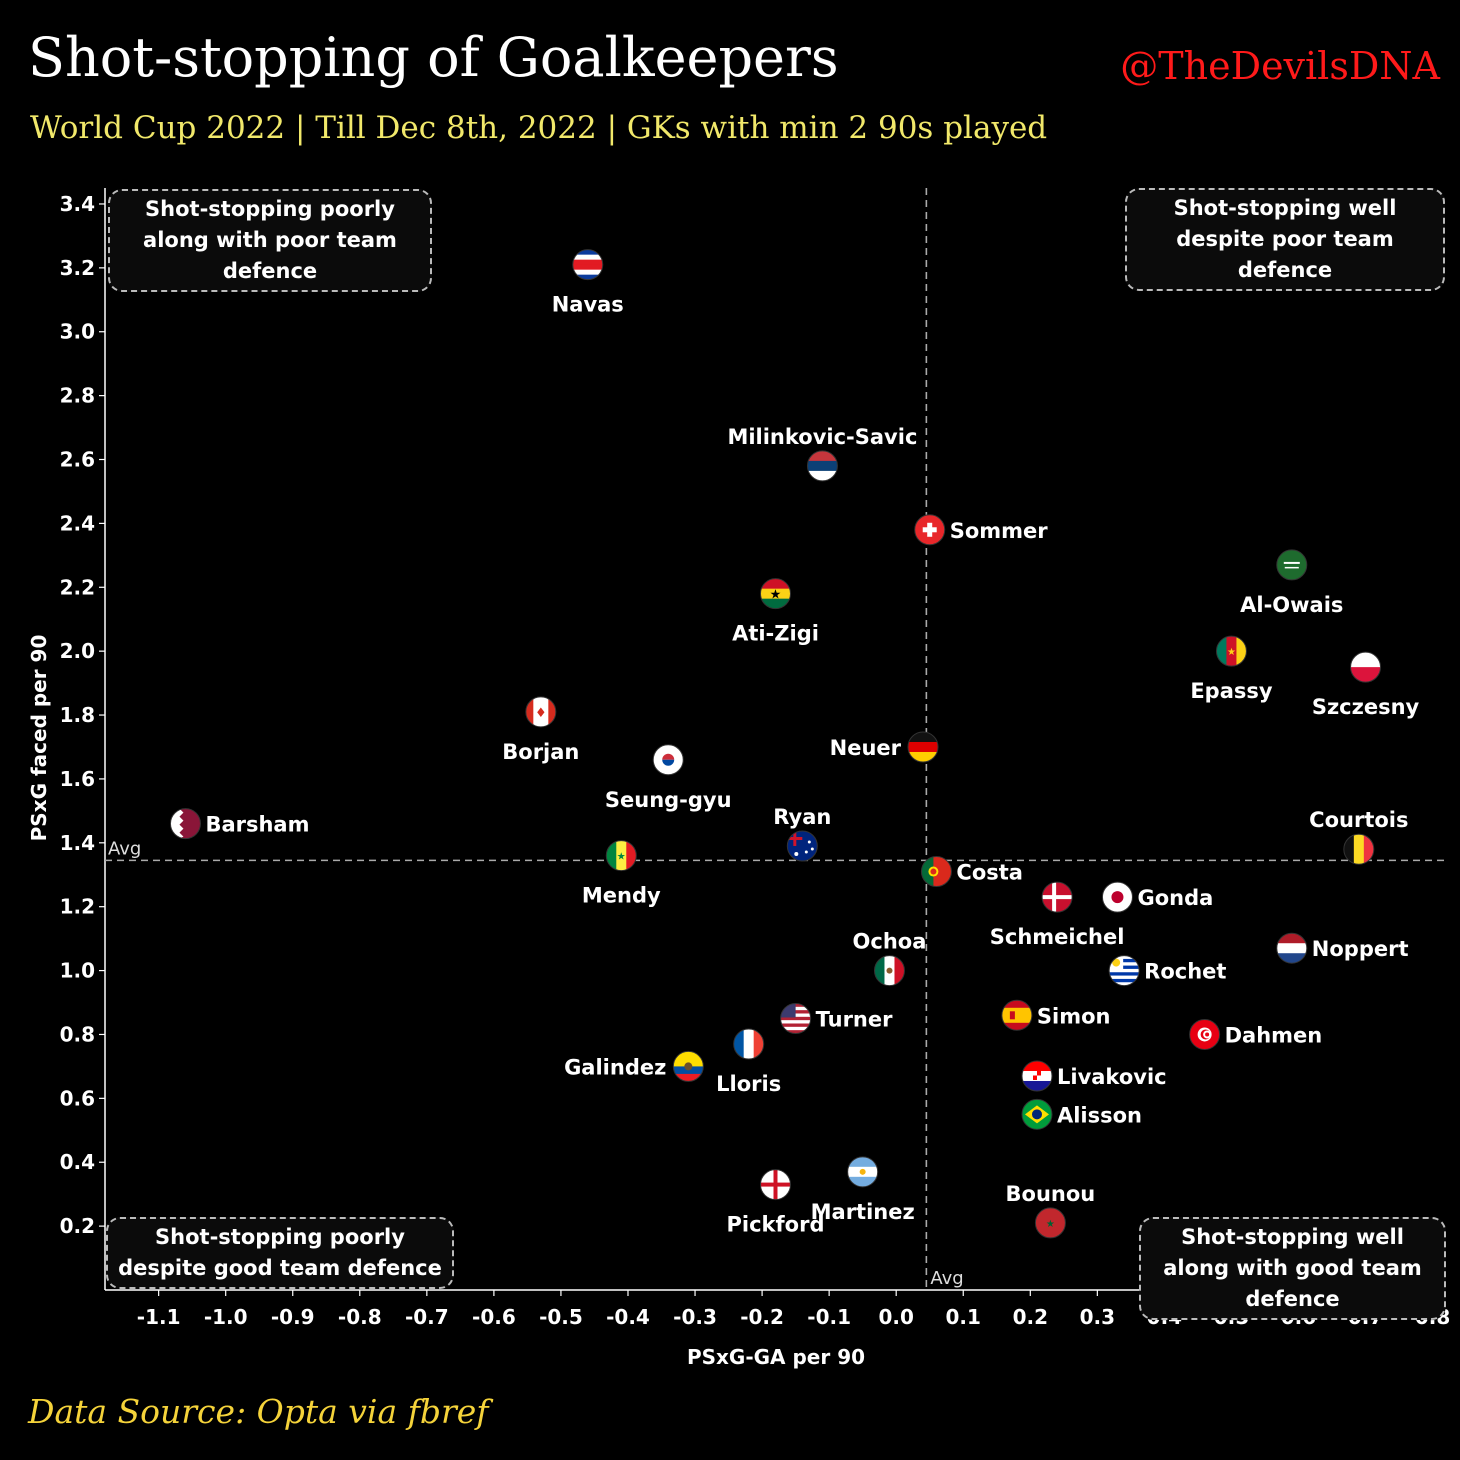 The width and height of the screenshot is (1460, 1460). What do you see at coordinates (1366, 685) in the screenshot?
I see `data-point: Szczesny` at bounding box center [1366, 685].